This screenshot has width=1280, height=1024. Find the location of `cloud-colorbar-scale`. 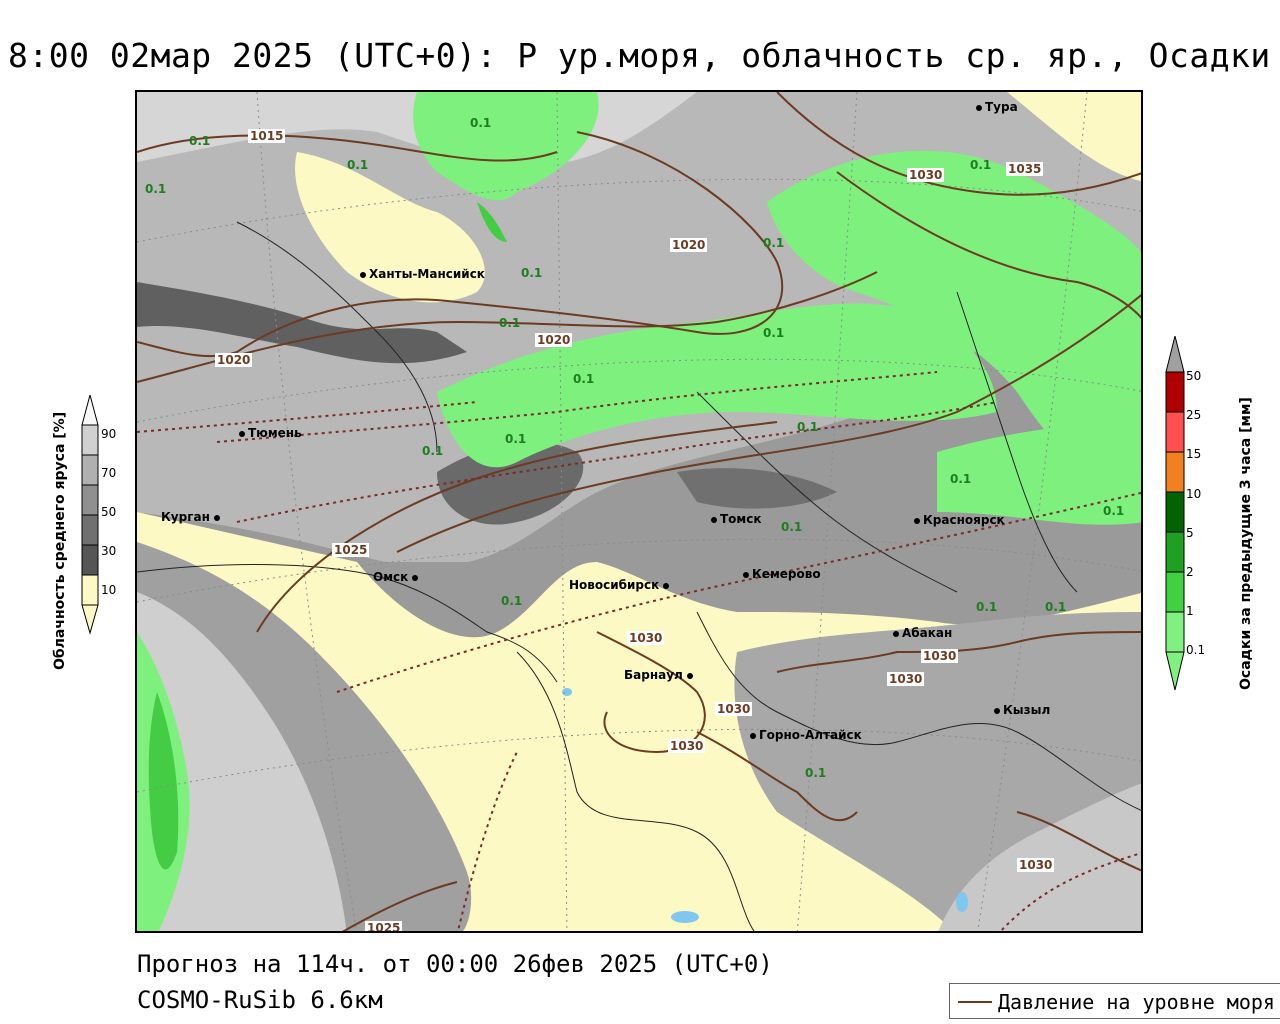

cloud-colorbar-scale is located at coordinates (90, 515).